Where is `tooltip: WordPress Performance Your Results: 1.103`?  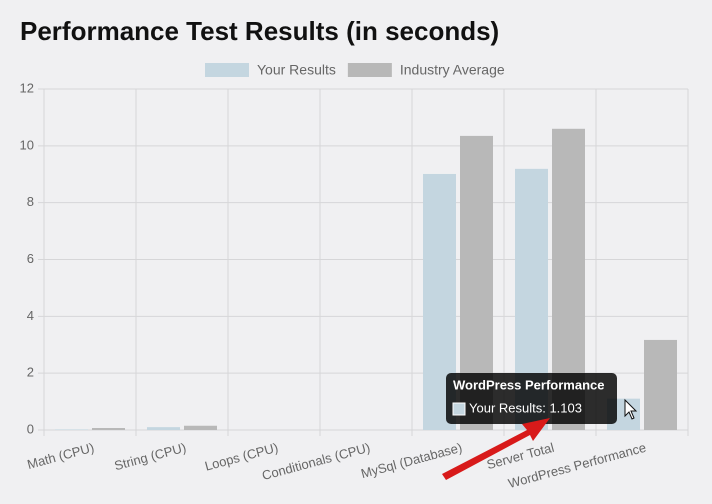 tooltip: WordPress Performance Your Results: 1.103 is located at coordinates (531, 398).